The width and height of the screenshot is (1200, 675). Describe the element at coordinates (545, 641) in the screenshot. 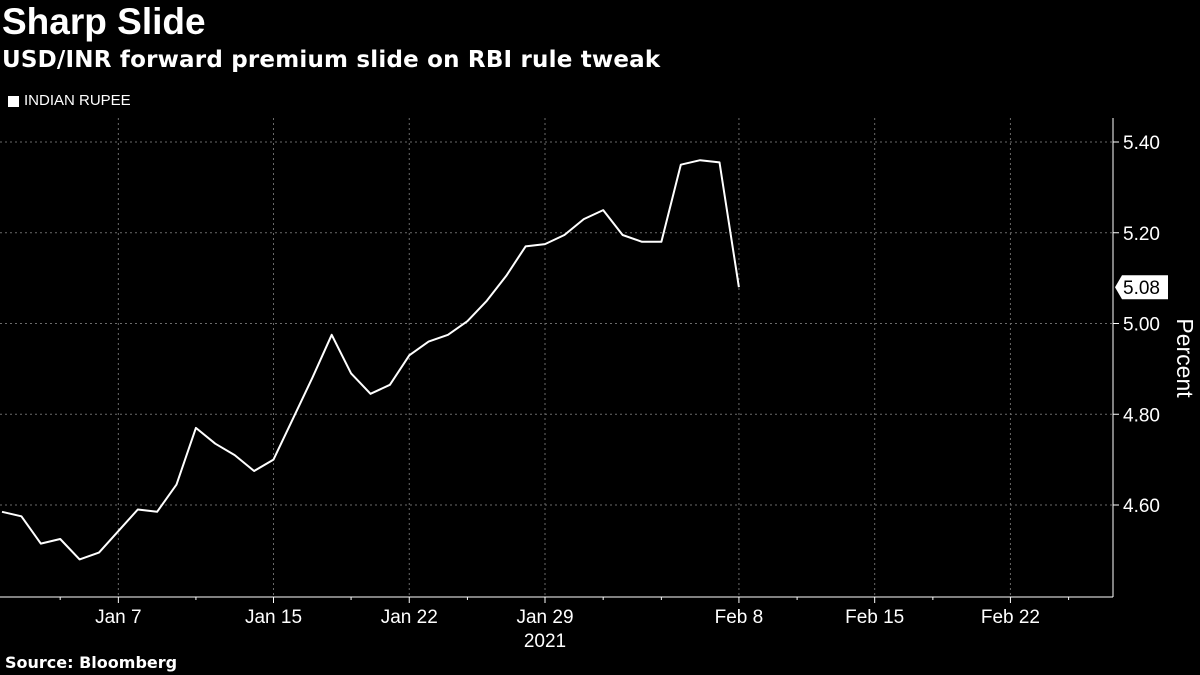

I see `x-axis-year-label: 2021` at that location.